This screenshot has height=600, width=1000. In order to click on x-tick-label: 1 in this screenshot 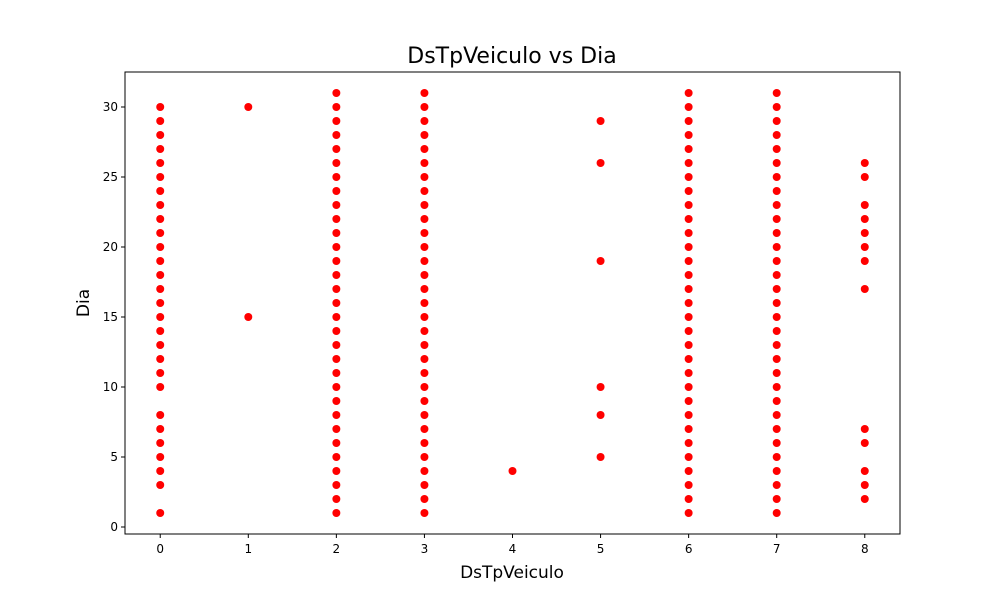, I will do `click(248, 549)`.